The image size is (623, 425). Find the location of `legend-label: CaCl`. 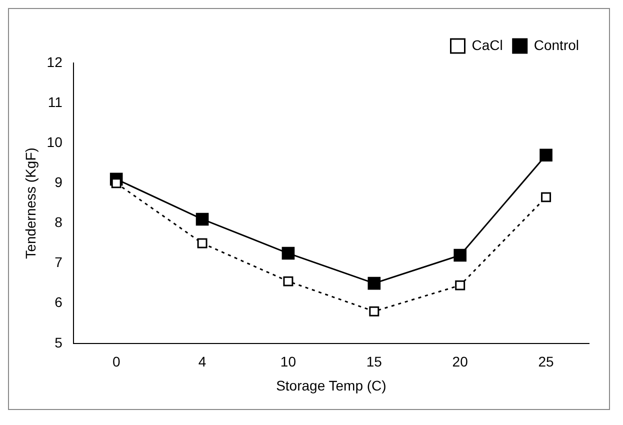

legend-label: CaCl is located at coordinates (487, 44).